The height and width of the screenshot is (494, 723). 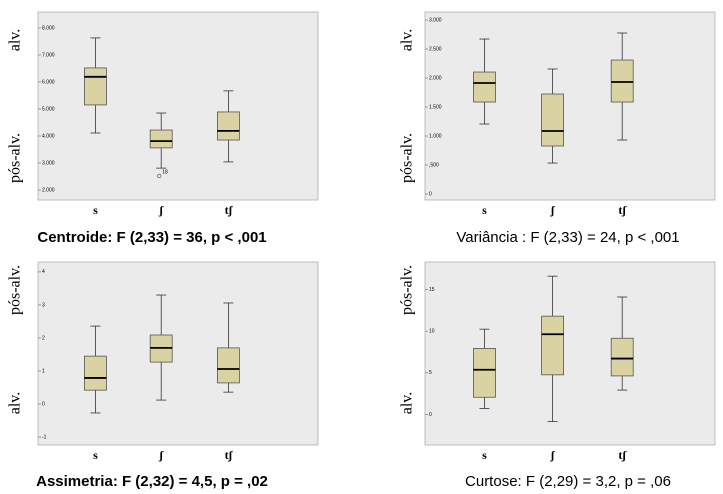 I want to click on y-tick-label: 8.000, so click(x=48, y=28).